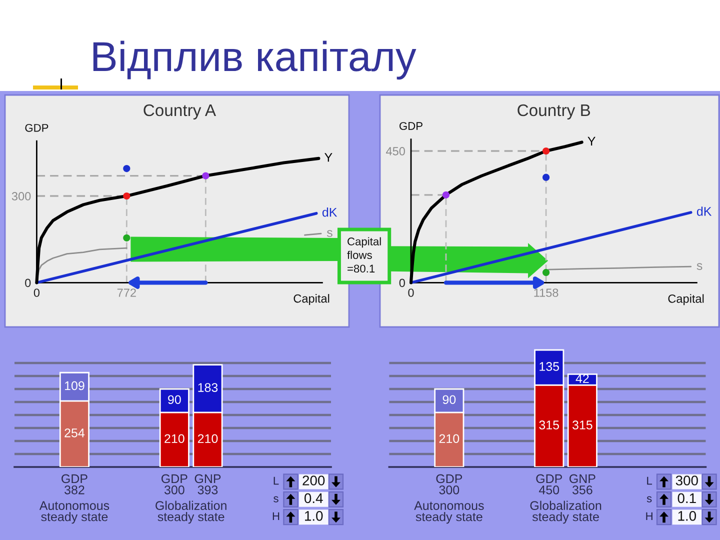 Image resolution: width=720 pixels, height=540 pixels. What do you see at coordinates (546, 292) in the screenshot?
I see `x-tick-label: 1158` at bounding box center [546, 292].